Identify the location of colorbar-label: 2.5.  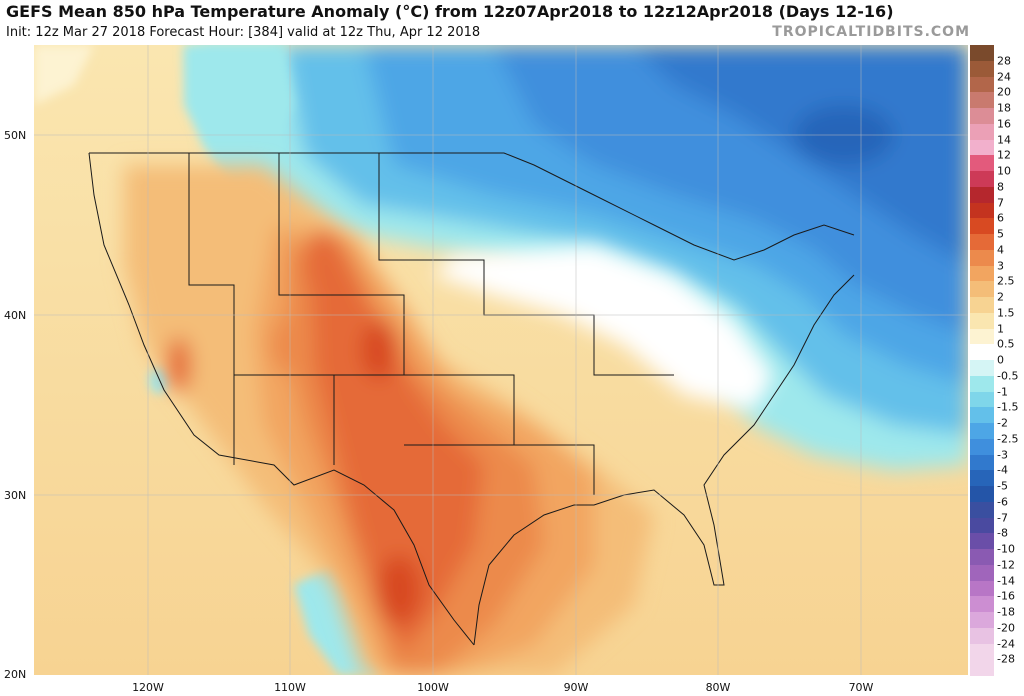
(1006, 281).